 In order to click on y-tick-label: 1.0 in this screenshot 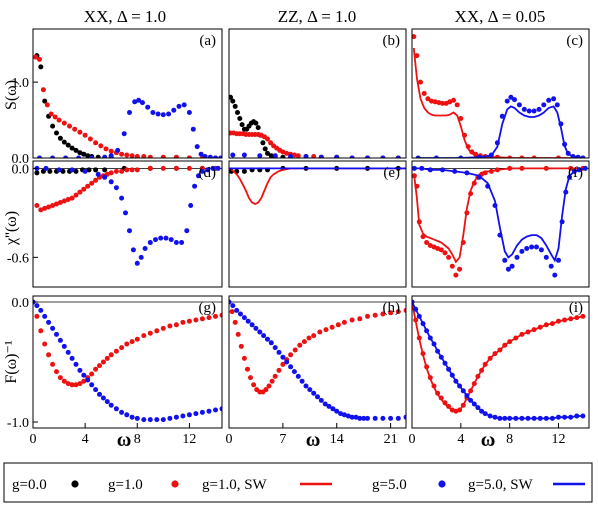, I will do `click(21, 83)`.